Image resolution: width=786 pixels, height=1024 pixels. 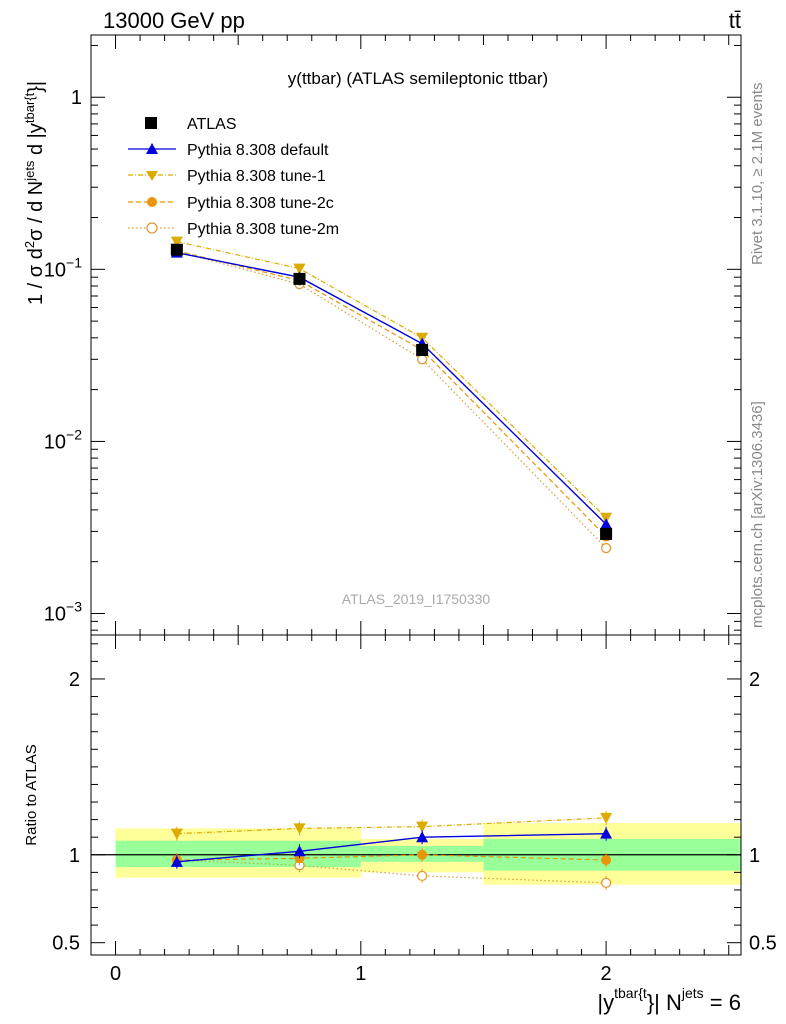 What do you see at coordinates (174, 20) in the screenshot?
I see `header-energy-label: 13000 GeV pp` at bounding box center [174, 20].